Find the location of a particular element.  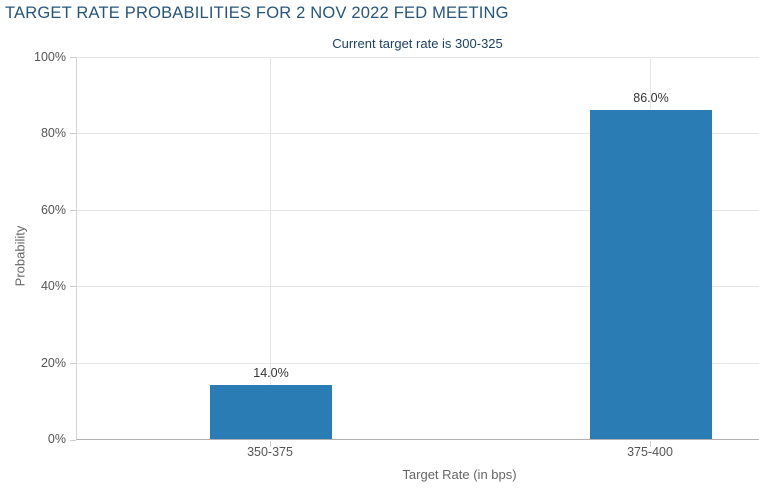

bar-value-label: 14.0% is located at coordinates (271, 373).